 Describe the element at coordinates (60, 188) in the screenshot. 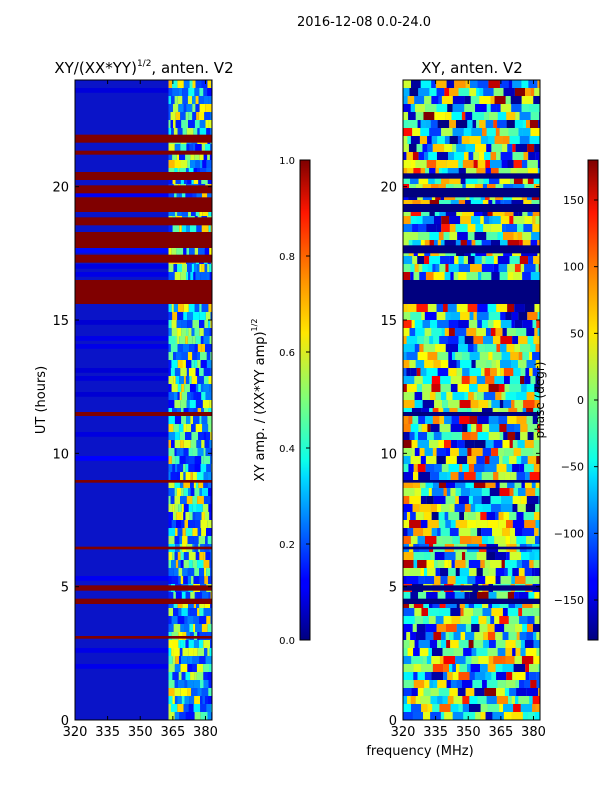

I see `left-ytick-label: 20` at that location.